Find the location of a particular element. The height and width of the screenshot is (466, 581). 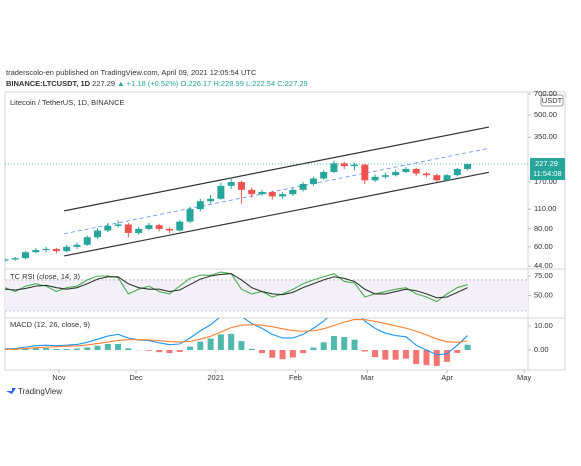

countdown: 11:54:08 is located at coordinates (547, 173).